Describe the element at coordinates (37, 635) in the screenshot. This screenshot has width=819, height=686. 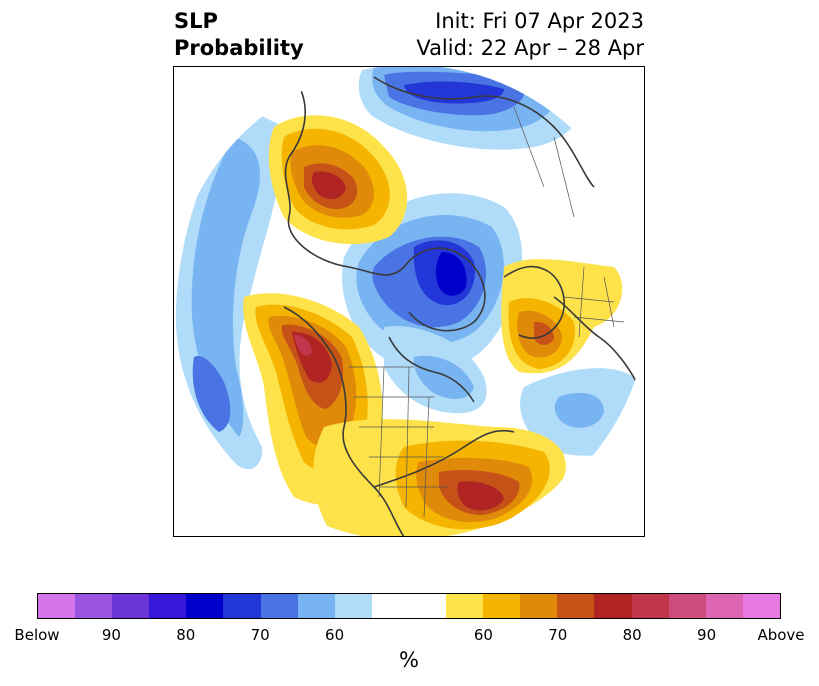
I see `colorbar-tick-label: Below` at that location.